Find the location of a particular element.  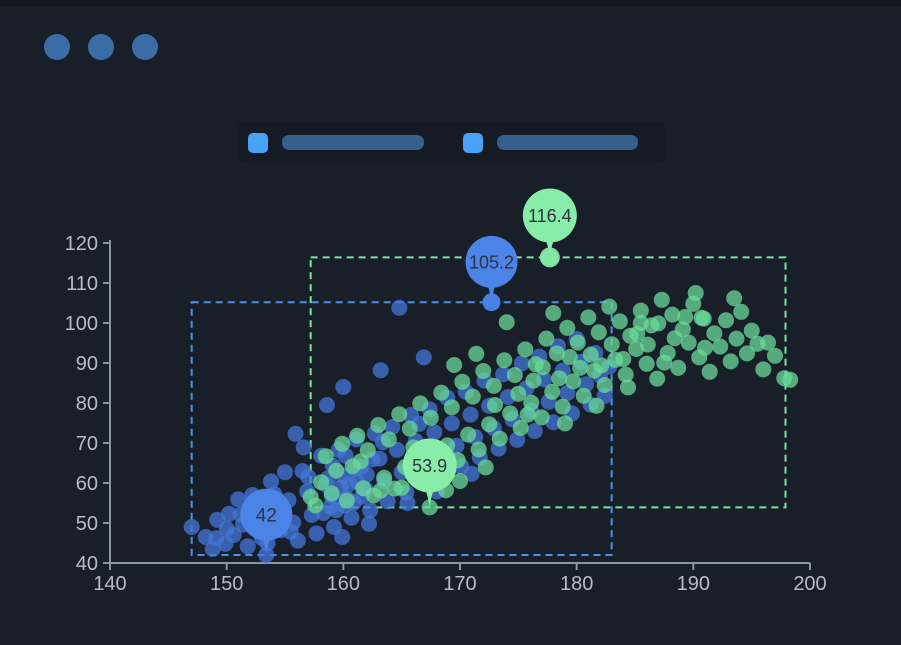

series-green-min-markpoint-pin: 53.9 is located at coordinates (429, 473).